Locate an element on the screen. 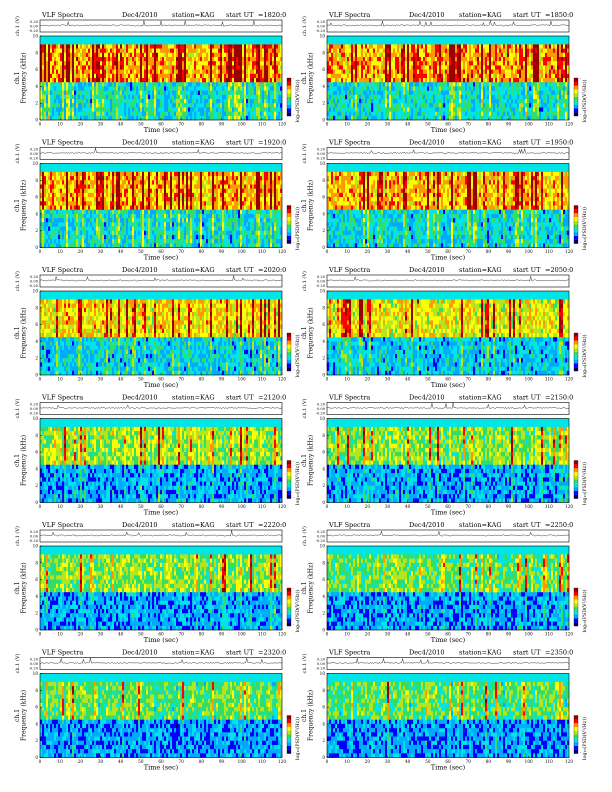 The image size is (612, 792). panel-date: Dec4/2010 is located at coordinates (140, 653).